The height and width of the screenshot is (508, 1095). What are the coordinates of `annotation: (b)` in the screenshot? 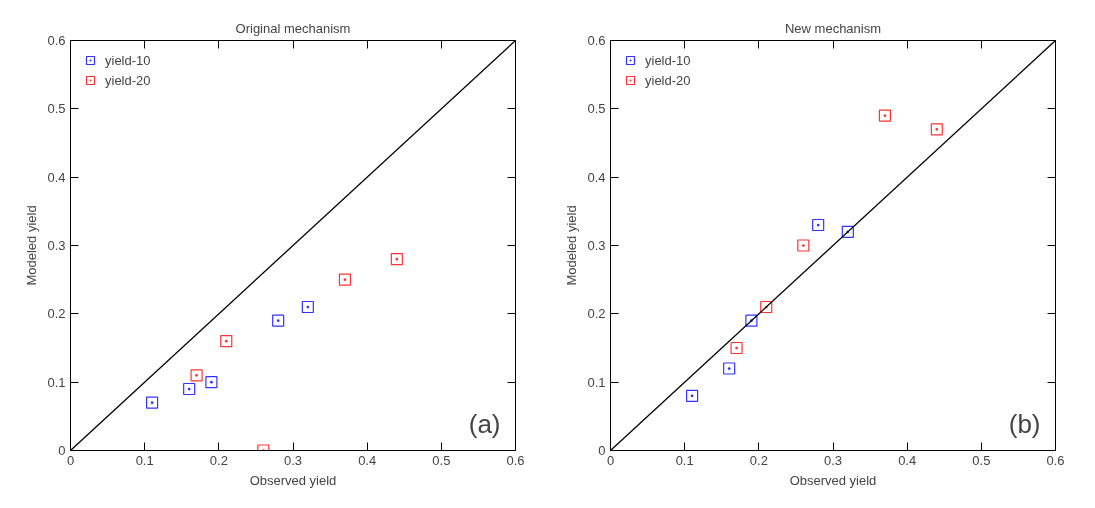 It's located at (1024, 423).